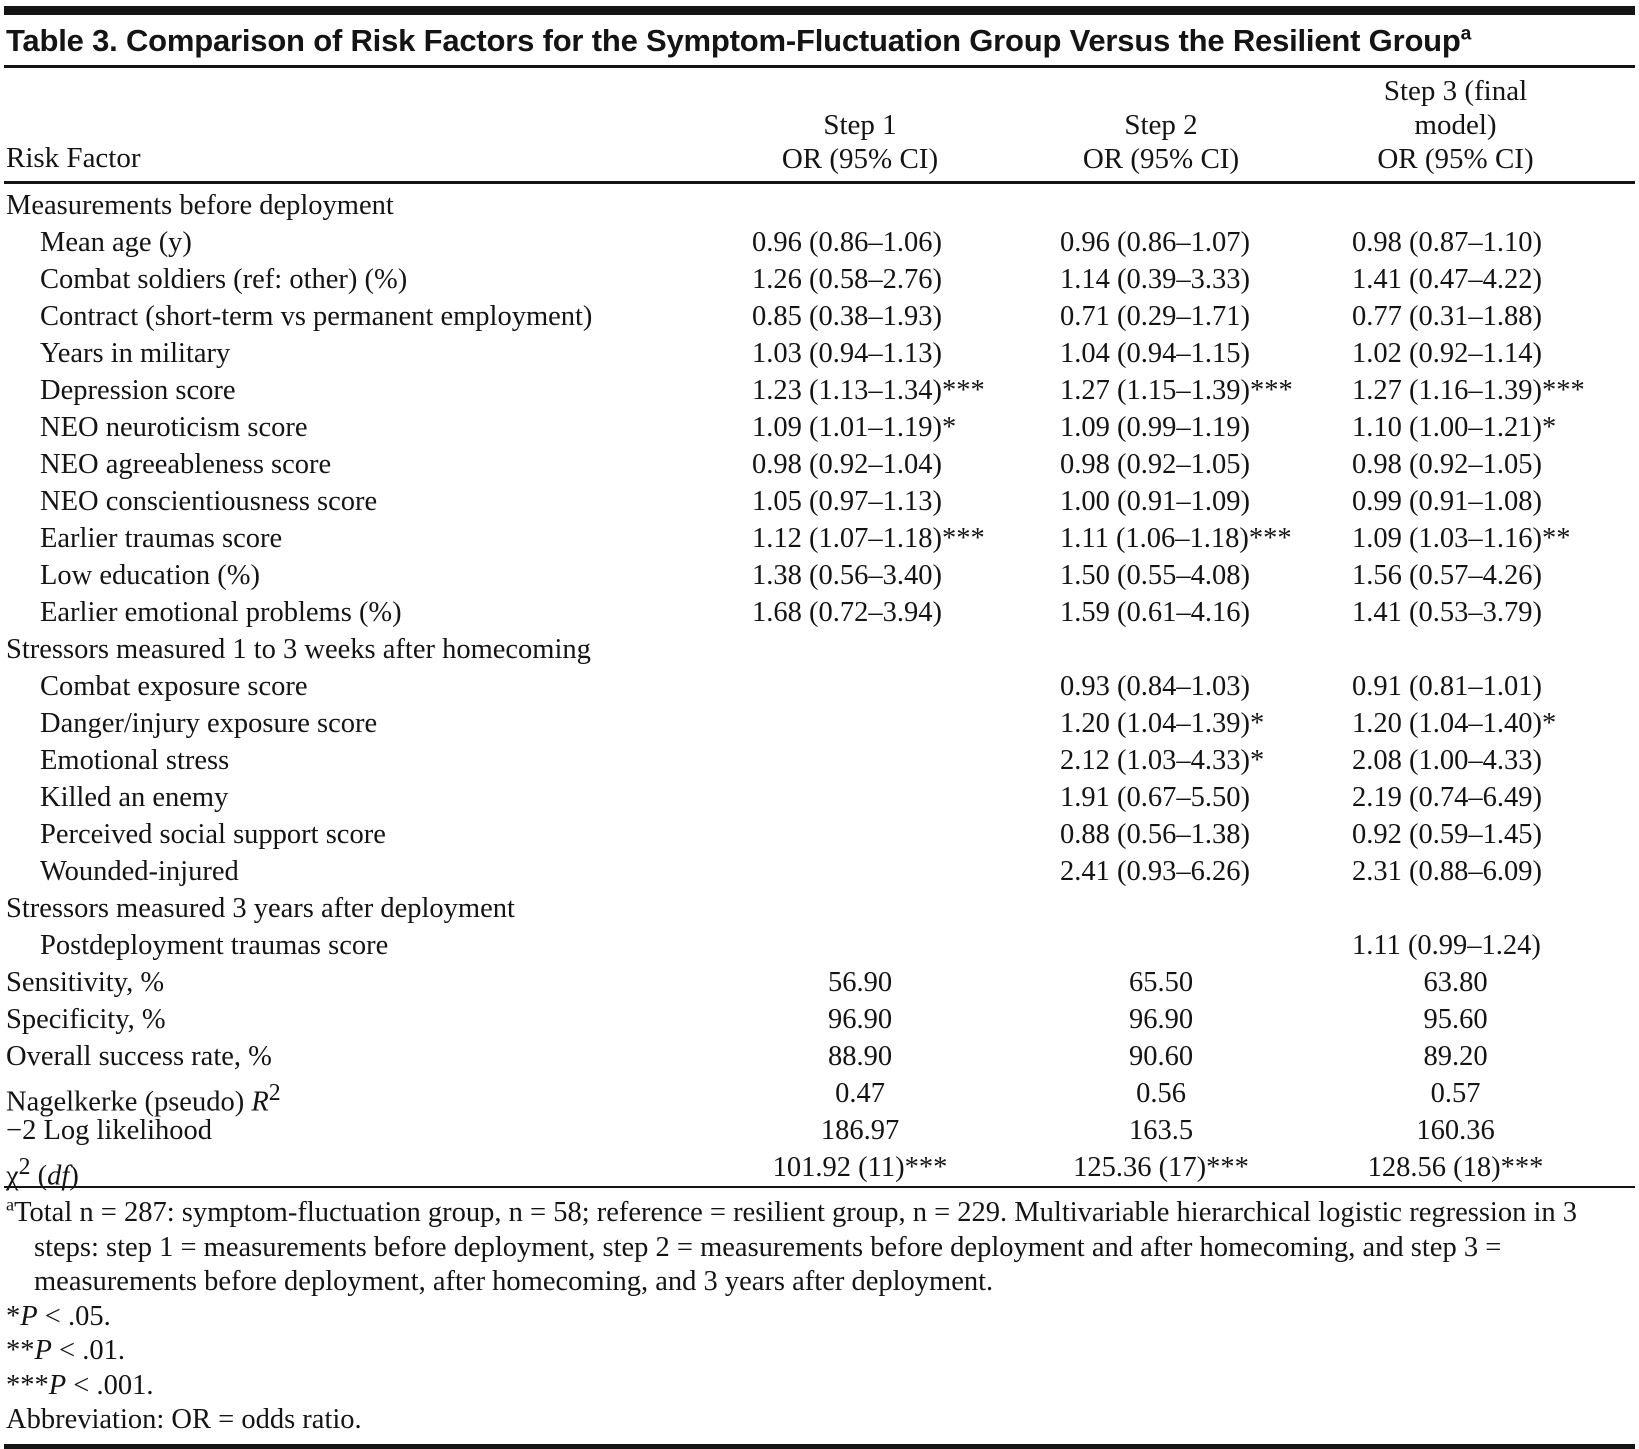 The image size is (1639, 1449). Describe the element at coordinates (1155, 464) in the screenshot. I see `value-cell-step2: 0.98 (0.92–1.05)` at that location.